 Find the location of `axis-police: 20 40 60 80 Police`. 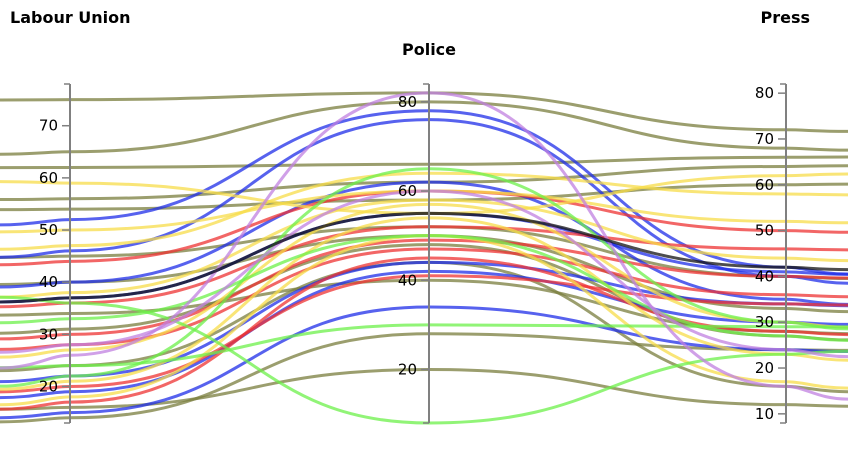

axis-police: 20 40 60 80 Police is located at coordinates (427, 232).